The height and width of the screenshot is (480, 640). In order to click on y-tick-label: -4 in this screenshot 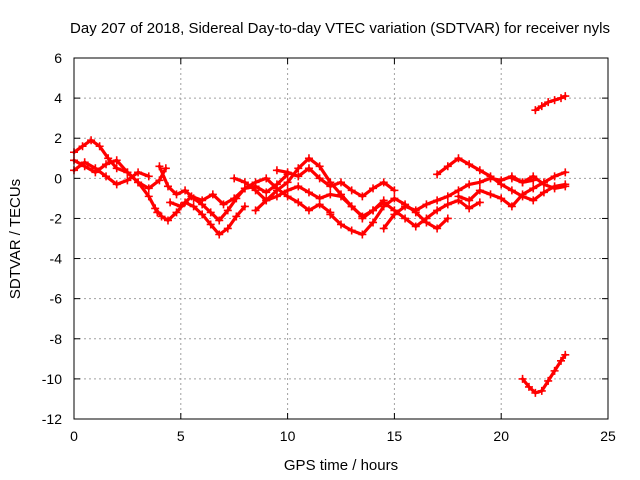, I will do `click(56, 259)`.